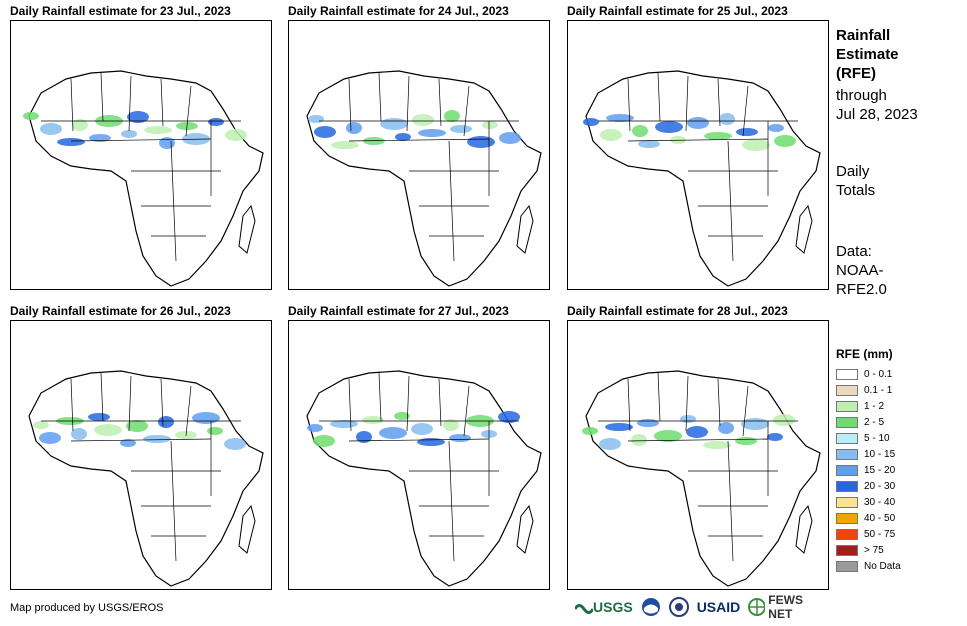  Describe the element at coordinates (877, 105) in the screenshot. I see `through-date: through Jul 28, 2023` at that location.